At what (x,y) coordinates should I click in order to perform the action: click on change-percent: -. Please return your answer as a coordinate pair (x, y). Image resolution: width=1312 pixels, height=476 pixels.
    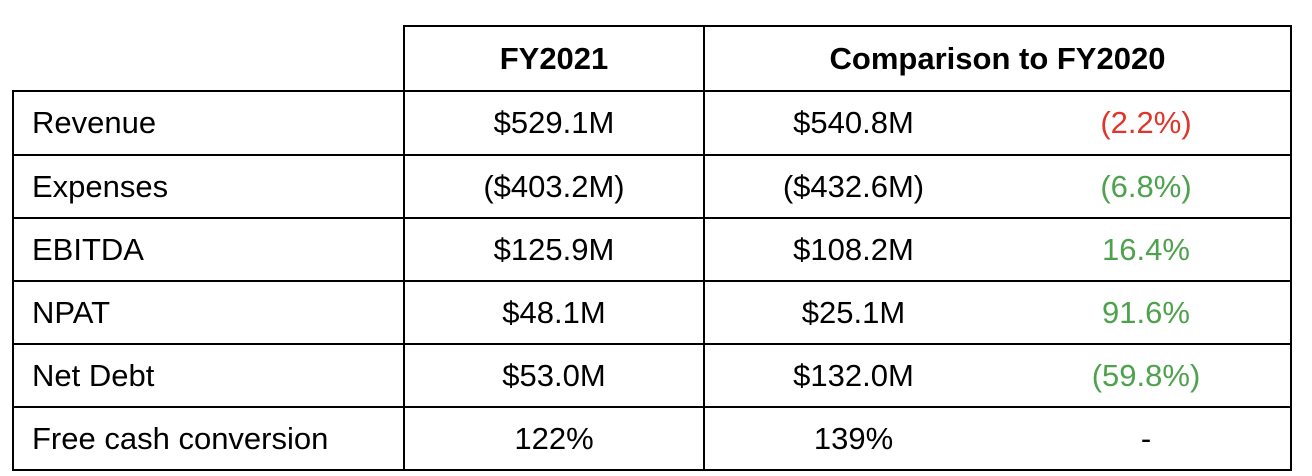
    Looking at the image, I should click on (1147, 438).